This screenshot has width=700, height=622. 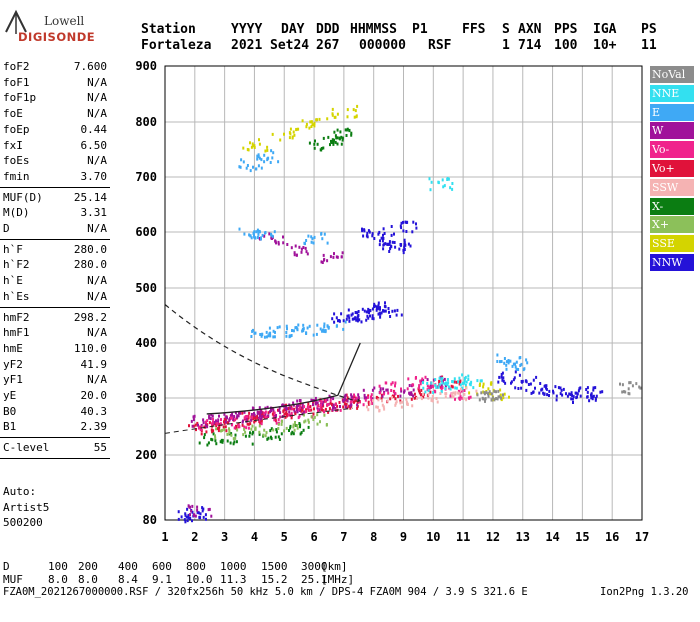 I want to click on param-value: 6.50, so click(x=94, y=145).